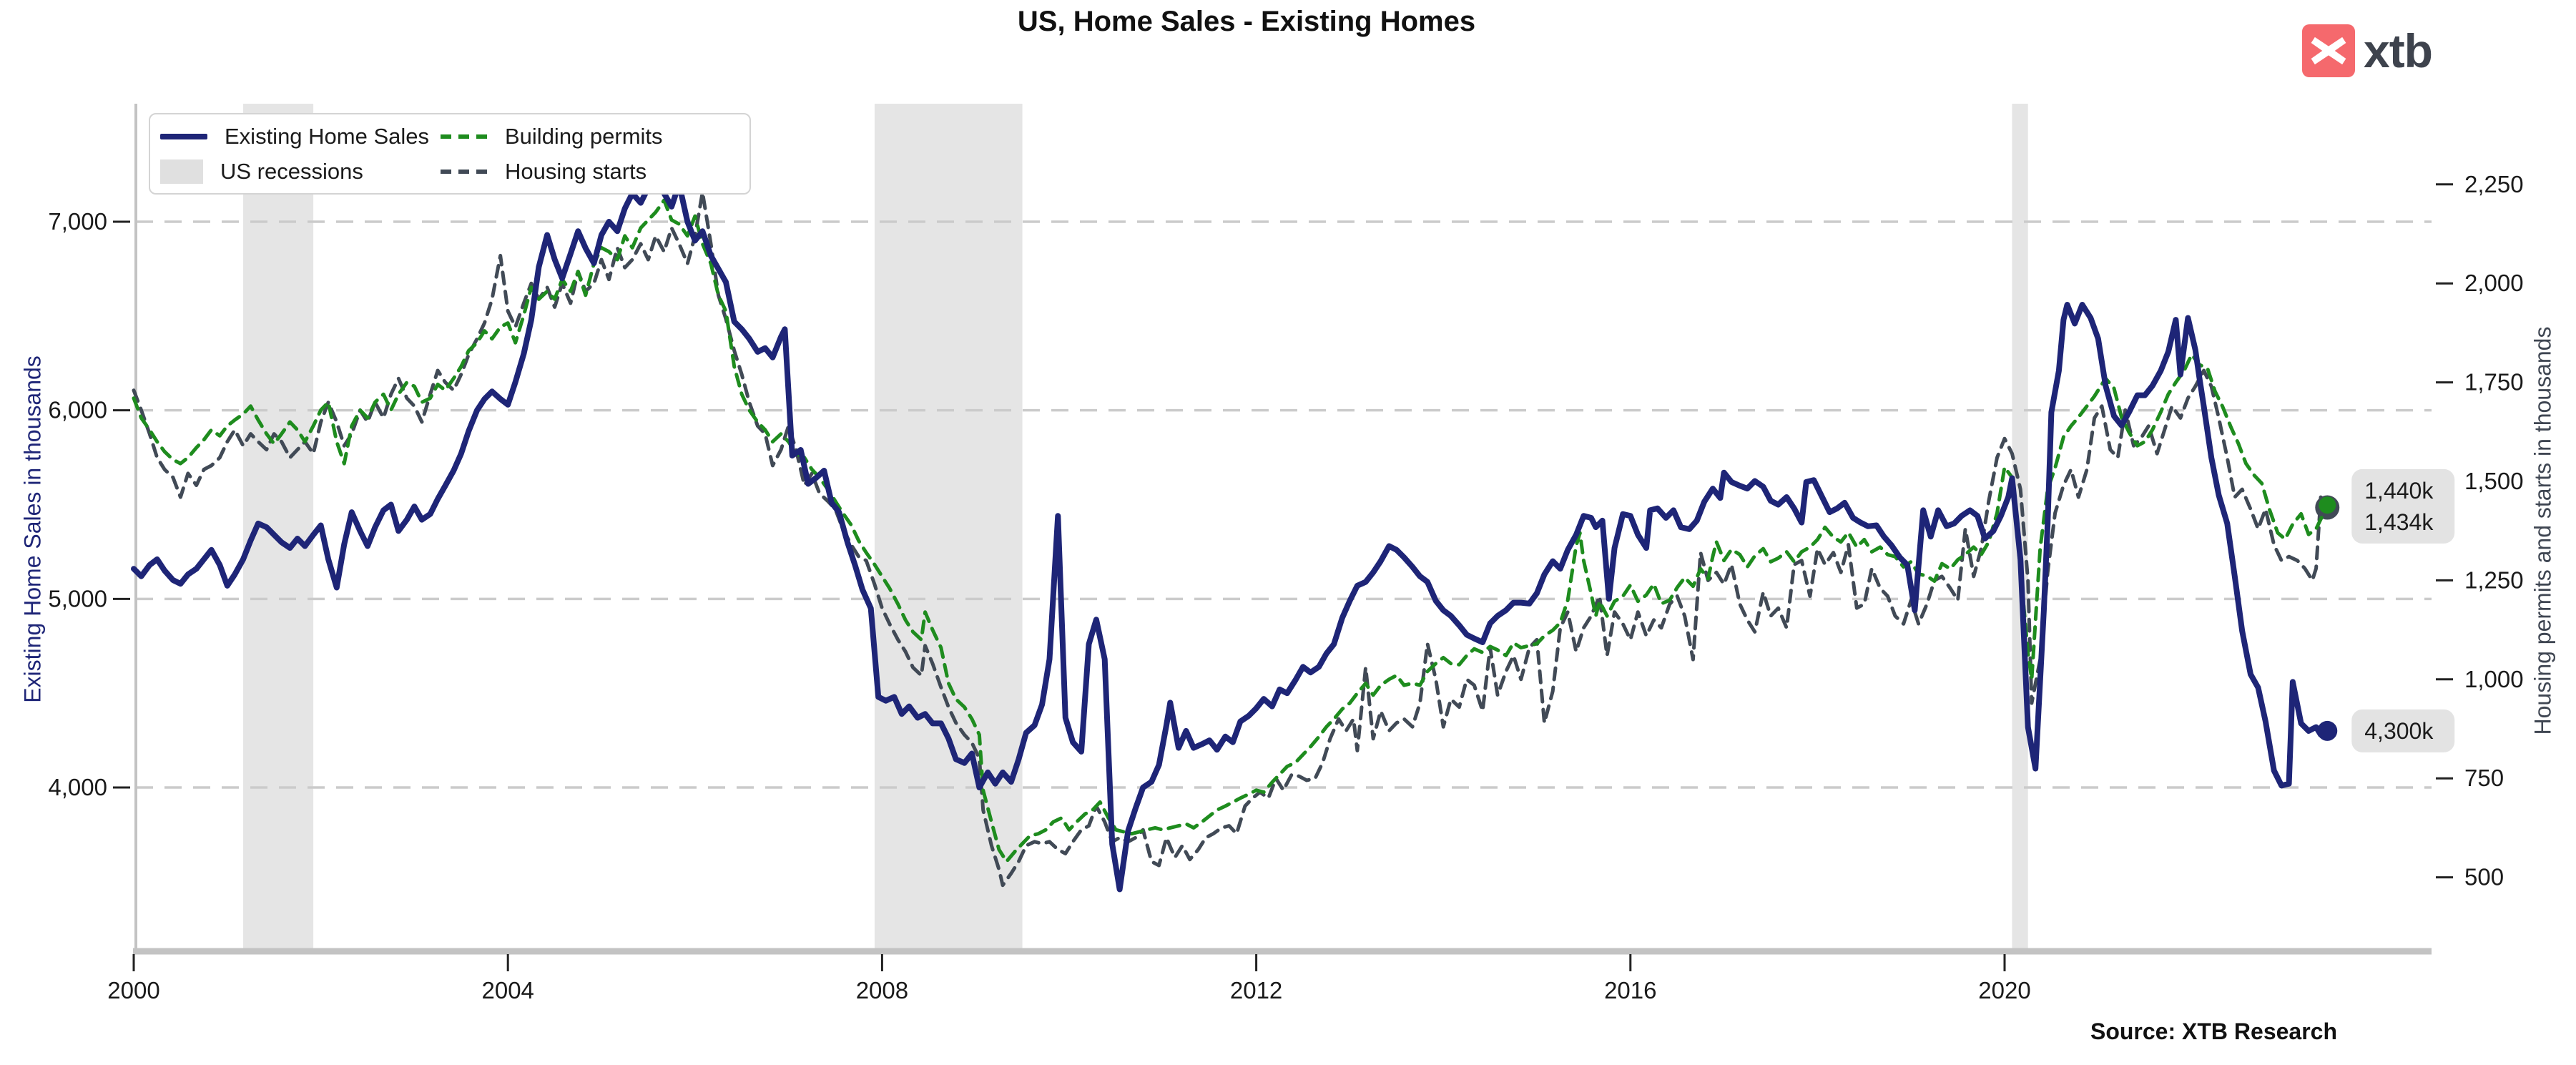 Image resolution: width=2576 pixels, height=1065 pixels. I want to click on legend-label: US recessions, so click(291, 171).